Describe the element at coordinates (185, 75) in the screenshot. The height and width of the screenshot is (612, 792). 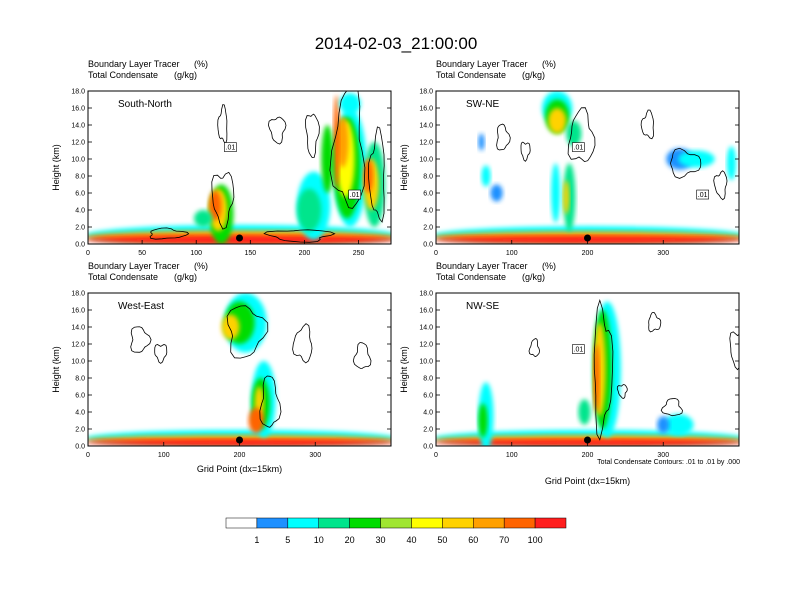
I see `panel-title-condensate-units: (g/kg)` at that location.